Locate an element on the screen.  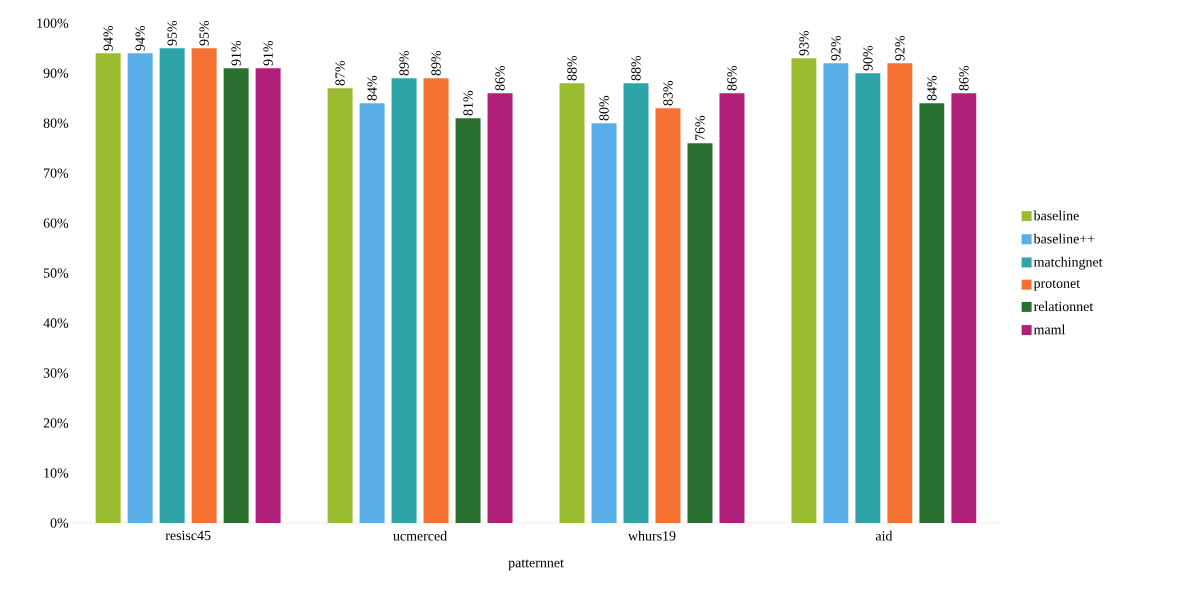
y-tick-label: 80% is located at coordinates (56, 123).